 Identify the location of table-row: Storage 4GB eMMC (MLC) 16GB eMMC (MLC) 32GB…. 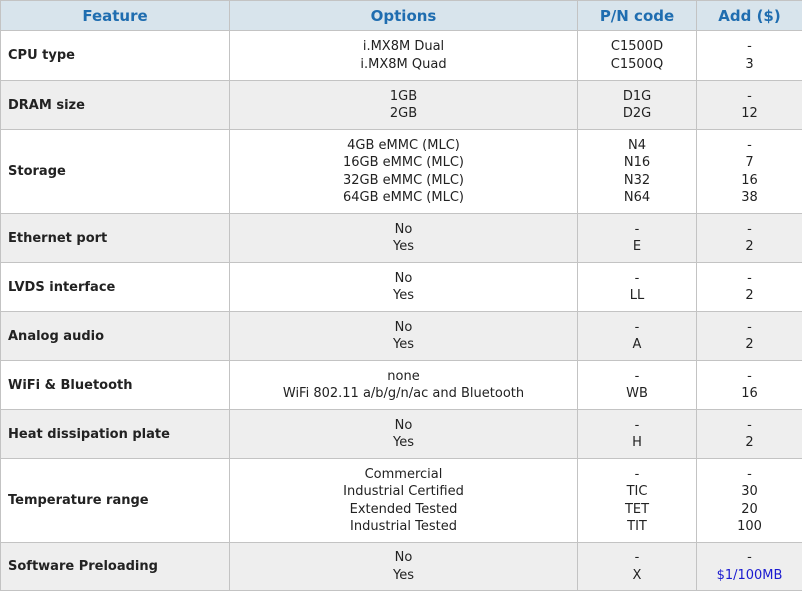
(401, 171).